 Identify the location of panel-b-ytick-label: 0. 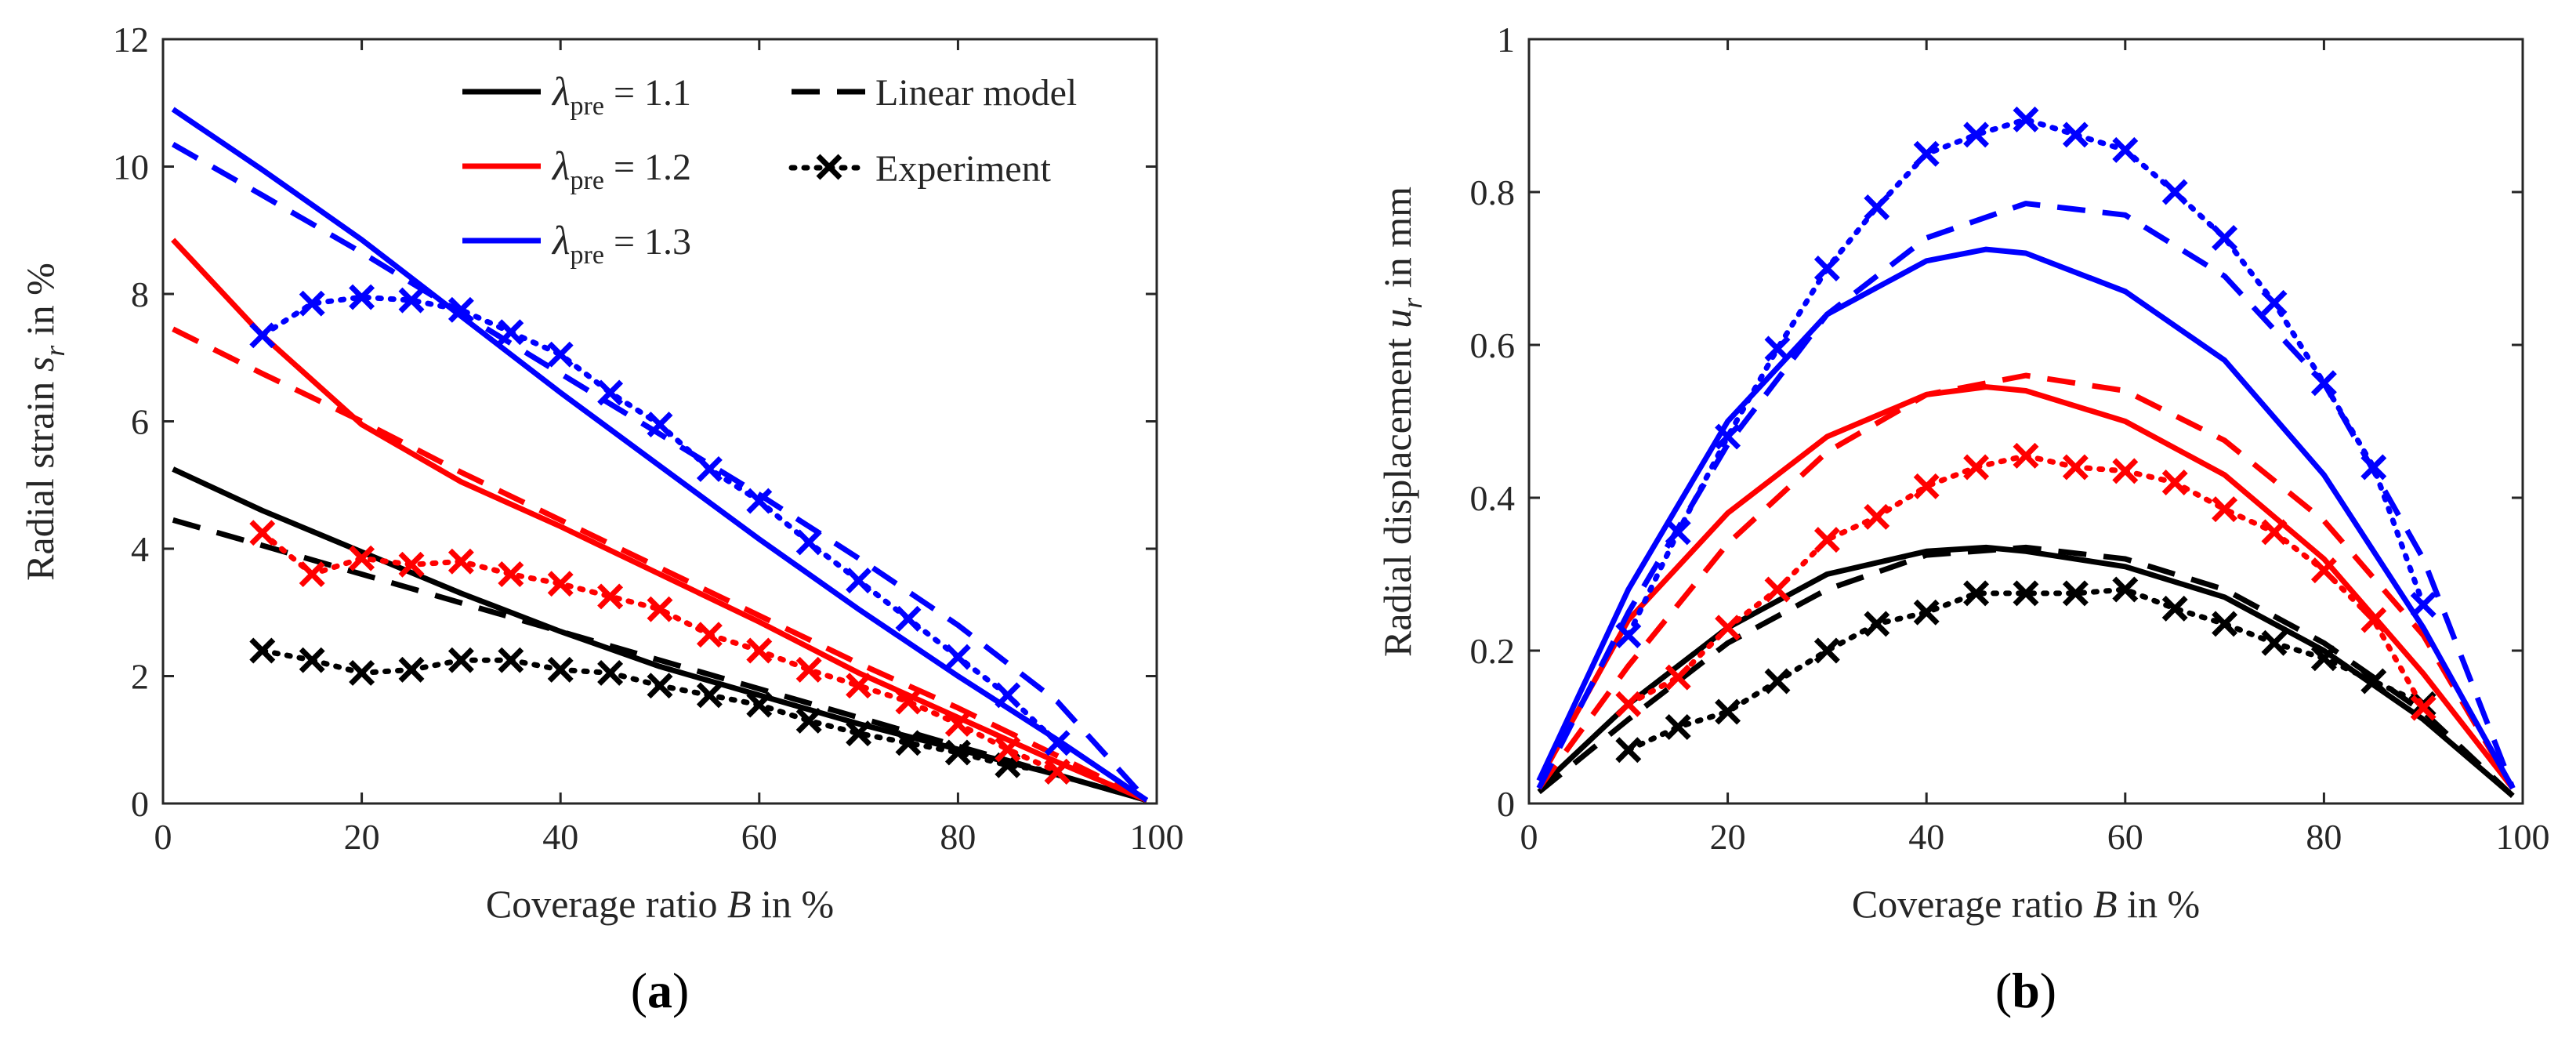
(1506, 804).